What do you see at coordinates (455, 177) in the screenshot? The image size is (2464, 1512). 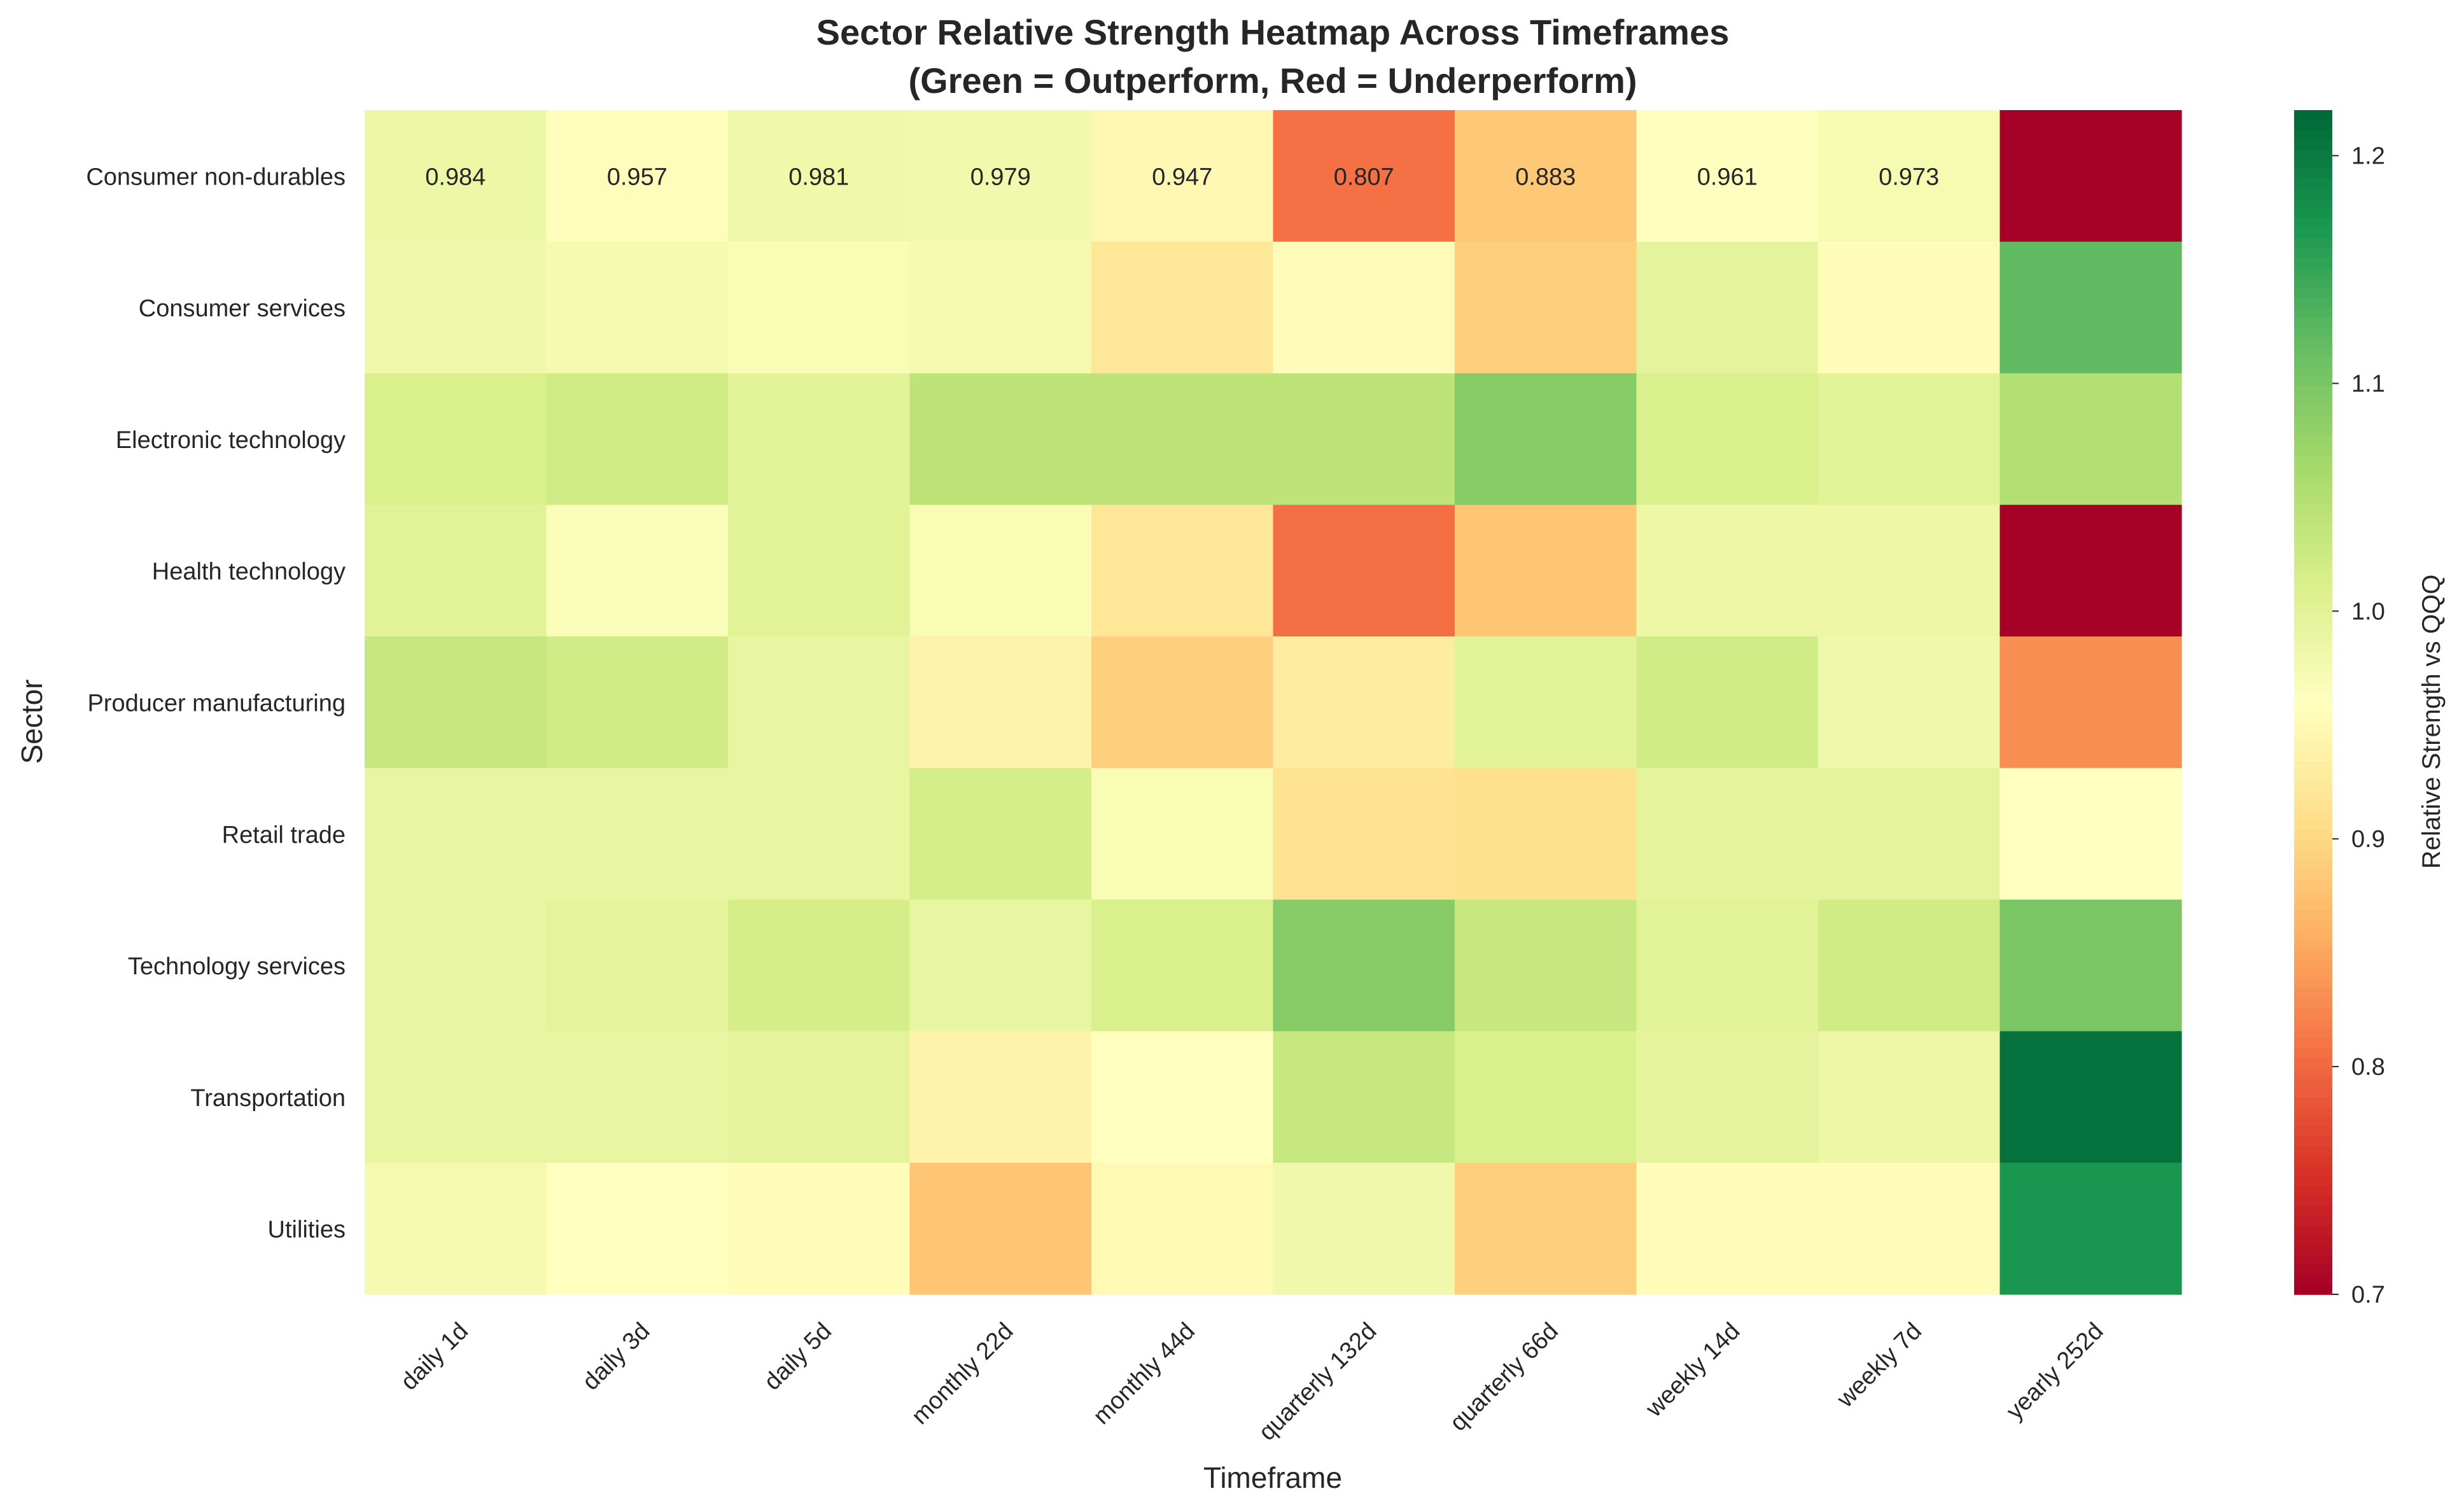 I see `cell-annotation: 0.984` at bounding box center [455, 177].